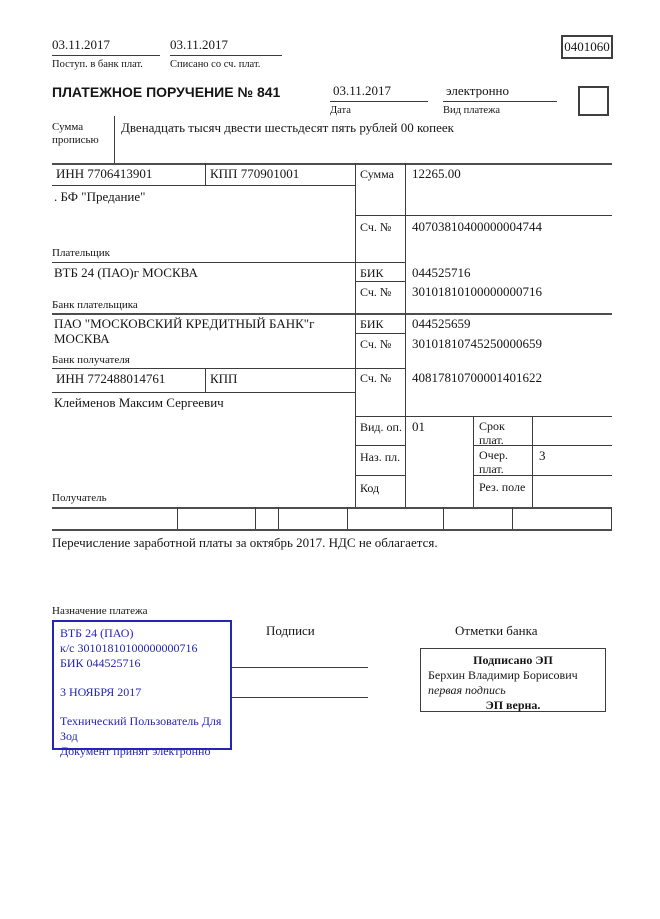 The image size is (660, 919). I want to click on stamp-accepted-note: Документ принят электронно, so click(135, 751).